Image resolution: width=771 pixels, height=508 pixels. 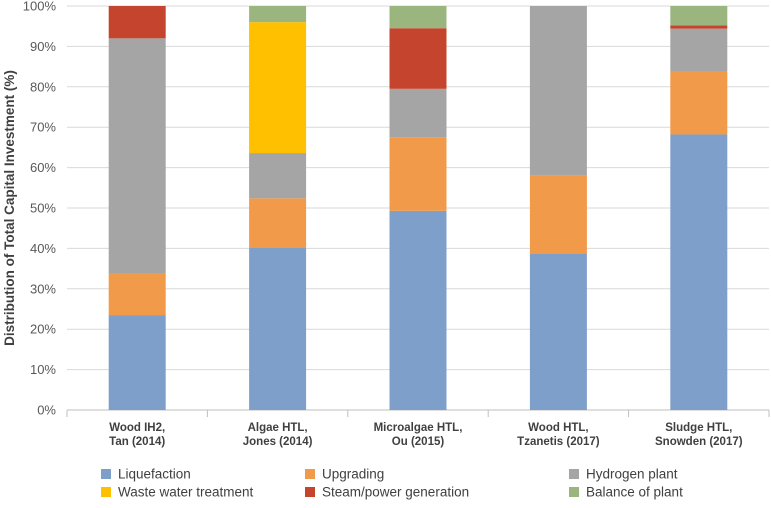 I want to click on x-category-label: Snowden (2017), so click(x=699, y=442).